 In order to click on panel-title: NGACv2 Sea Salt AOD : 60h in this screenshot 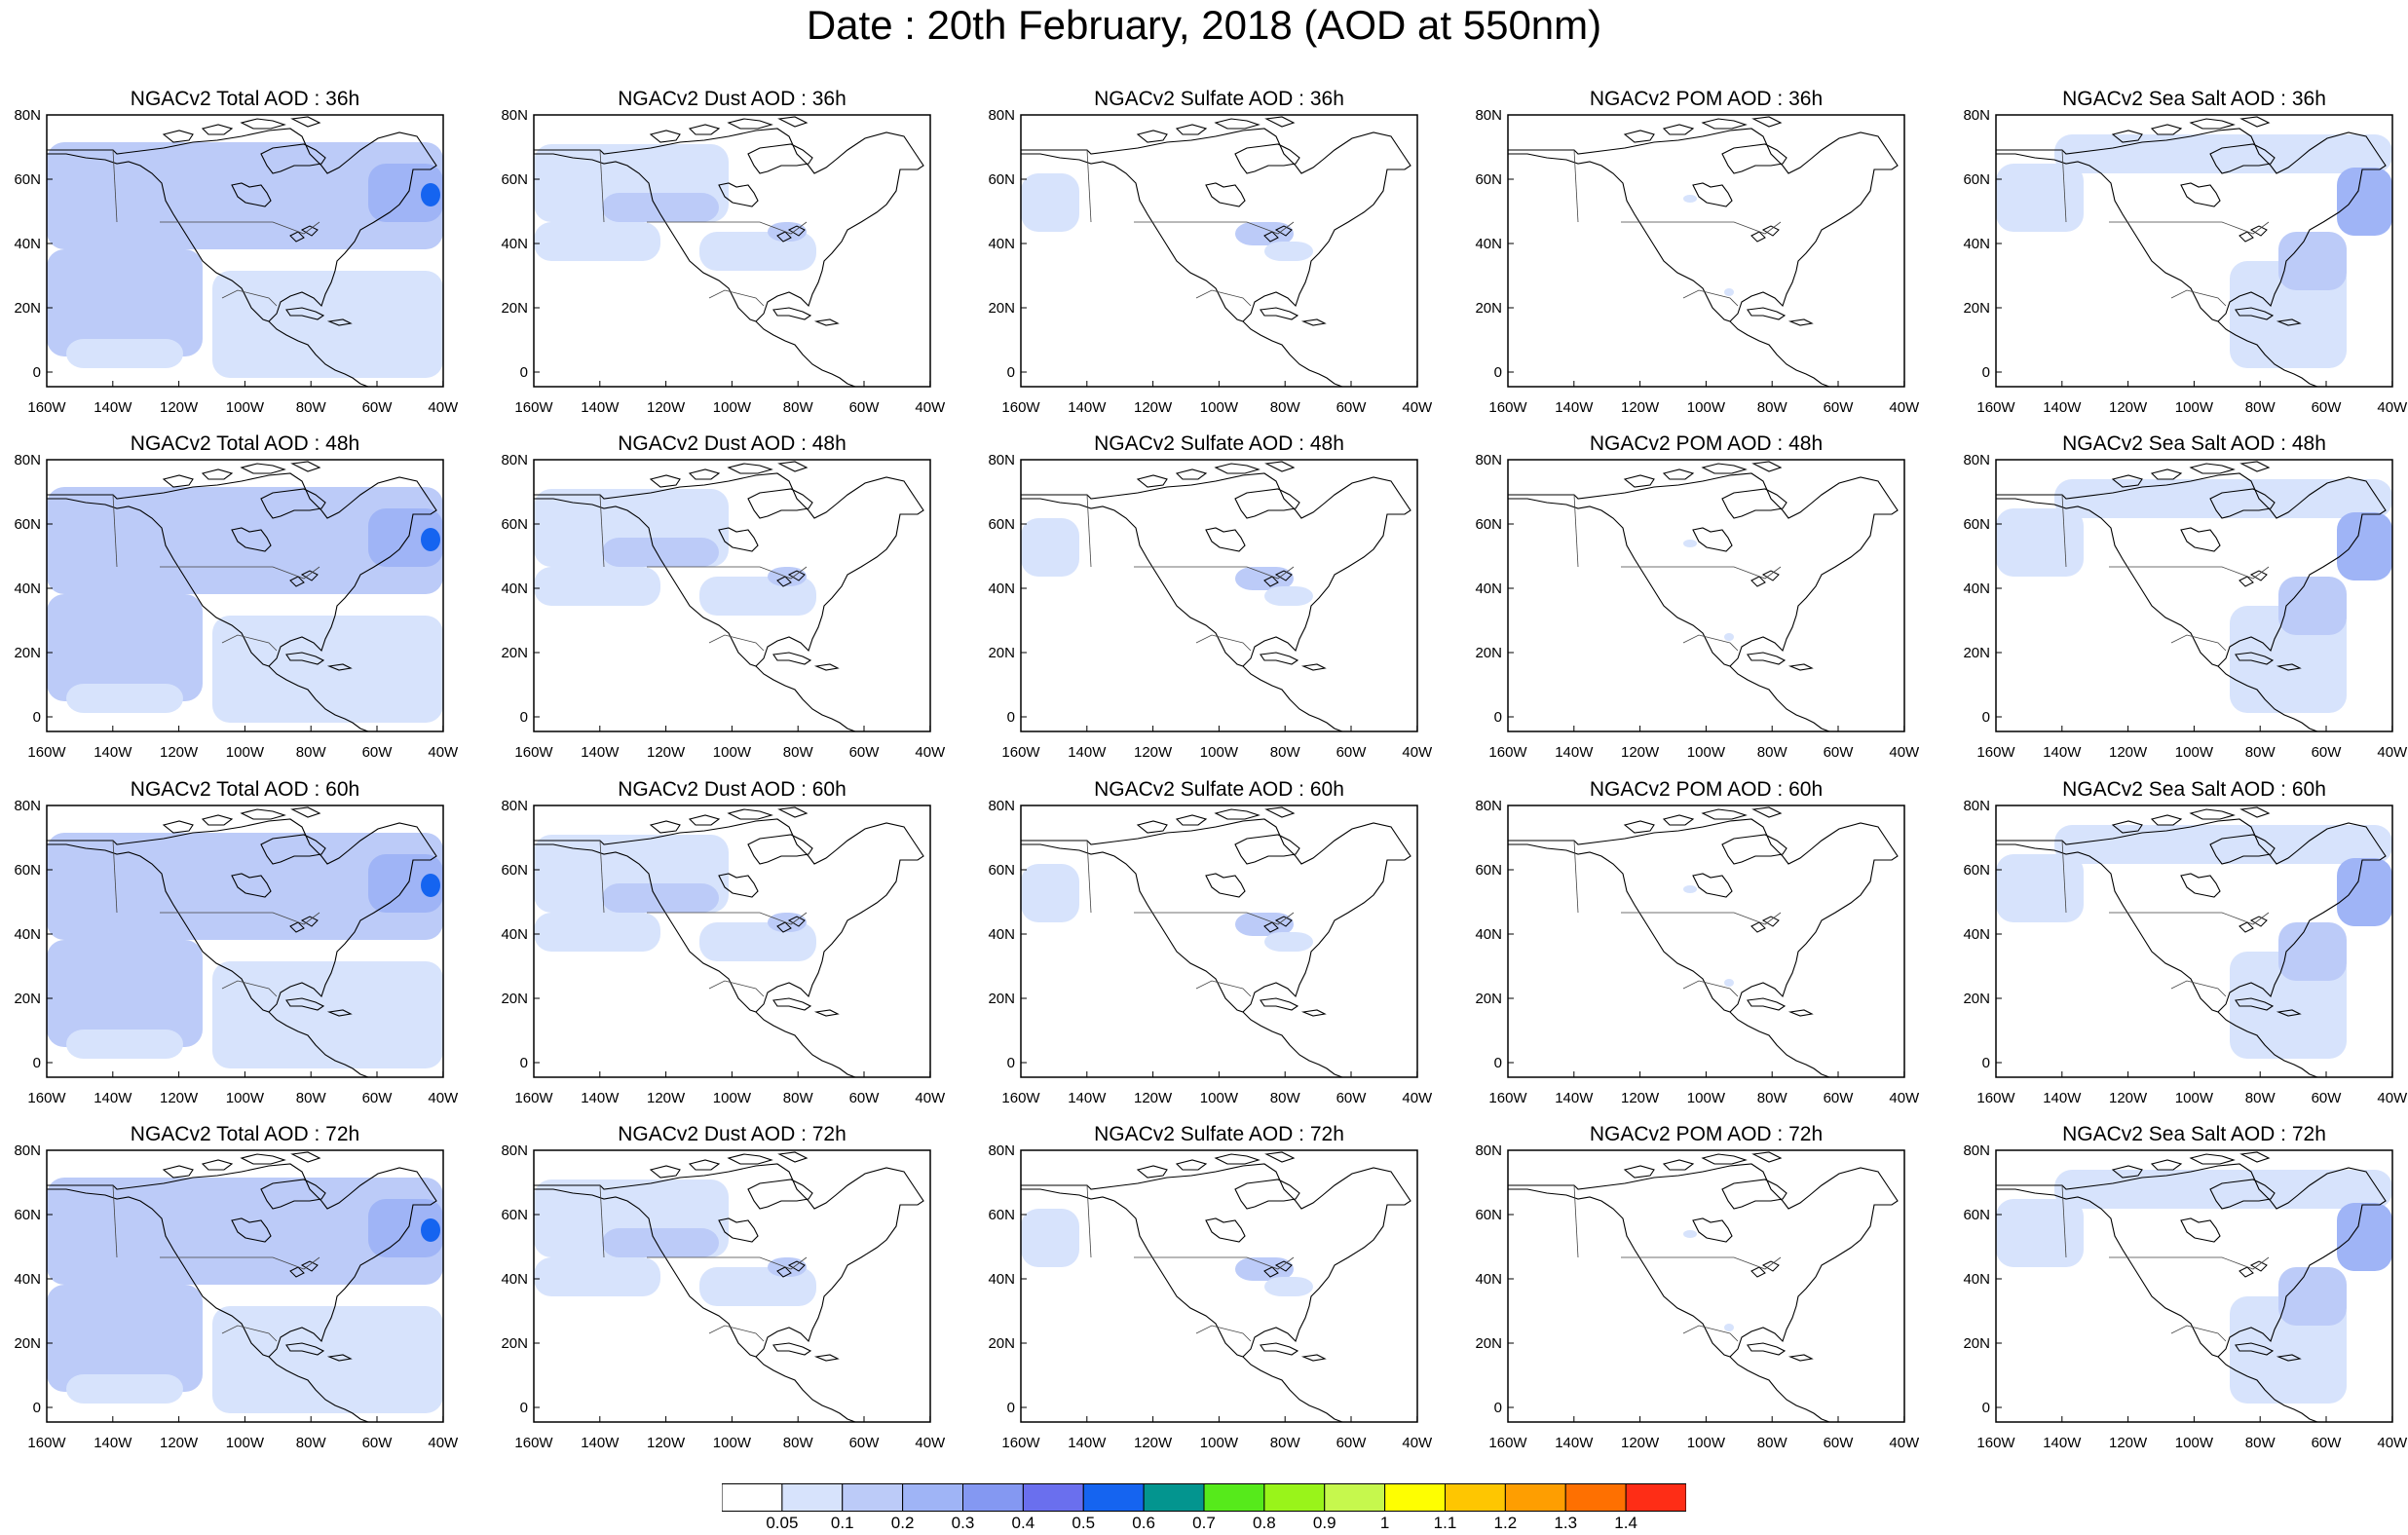, I will do `click(2194, 790)`.